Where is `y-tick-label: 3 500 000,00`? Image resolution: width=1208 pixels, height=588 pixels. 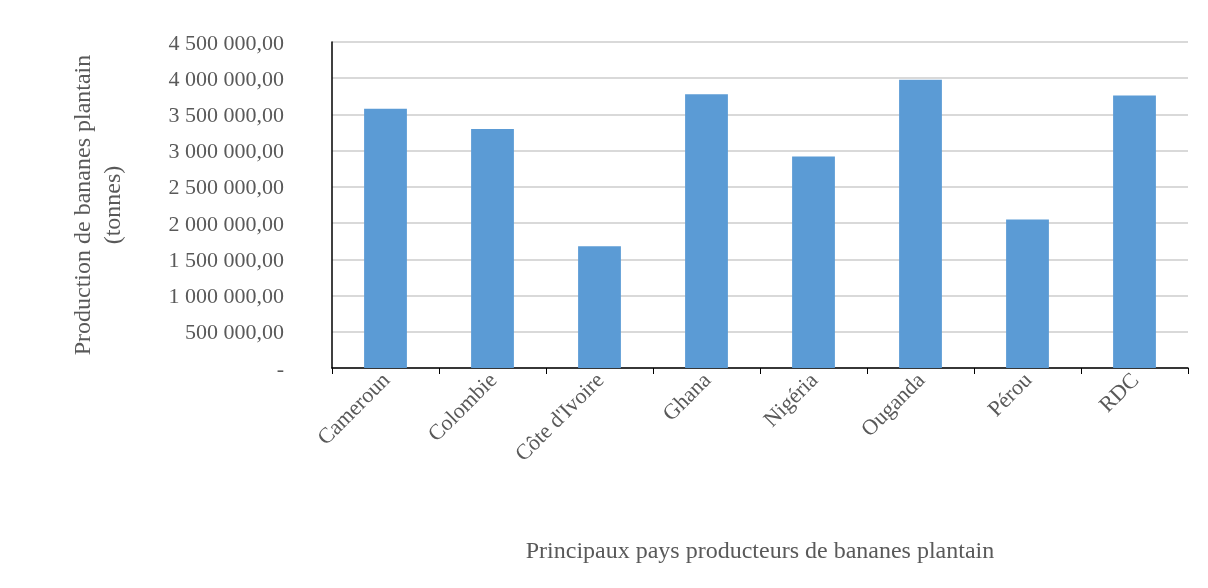
y-tick-label: 3 500 000,00 is located at coordinates (226, 114).